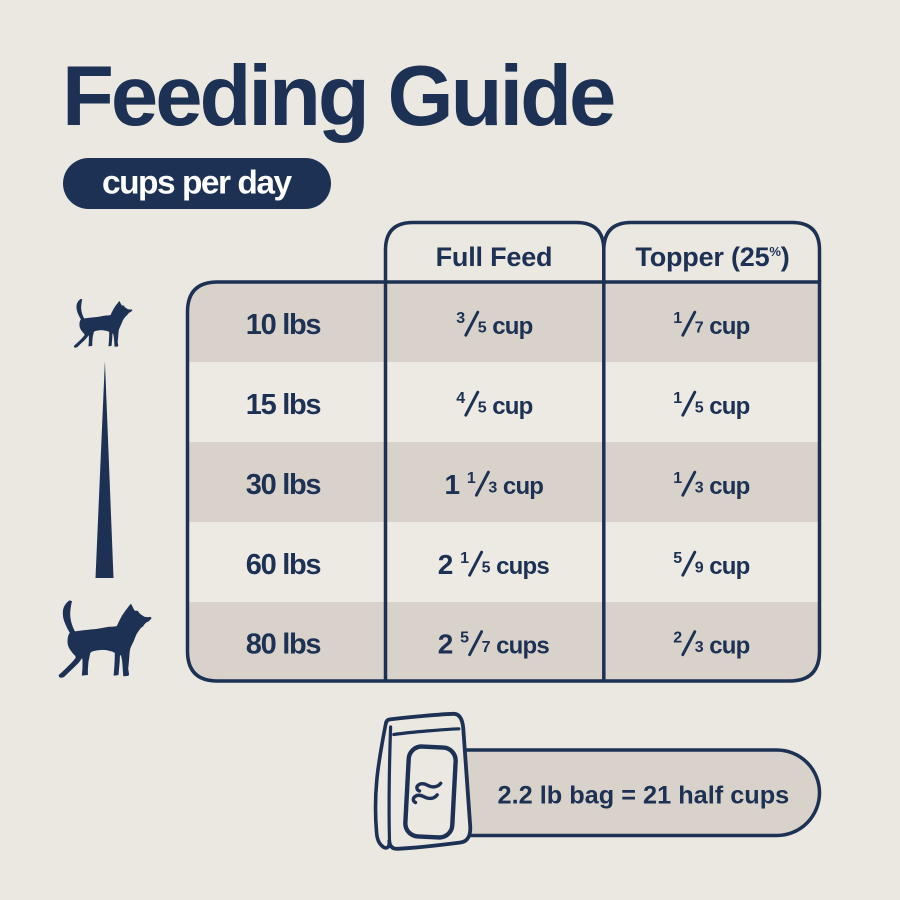 The height and width of the screenshot is (900, 900). Describe the element at coordinates (494, 257) in the screenshot. I see `svg-text: Full Feed` at that location.